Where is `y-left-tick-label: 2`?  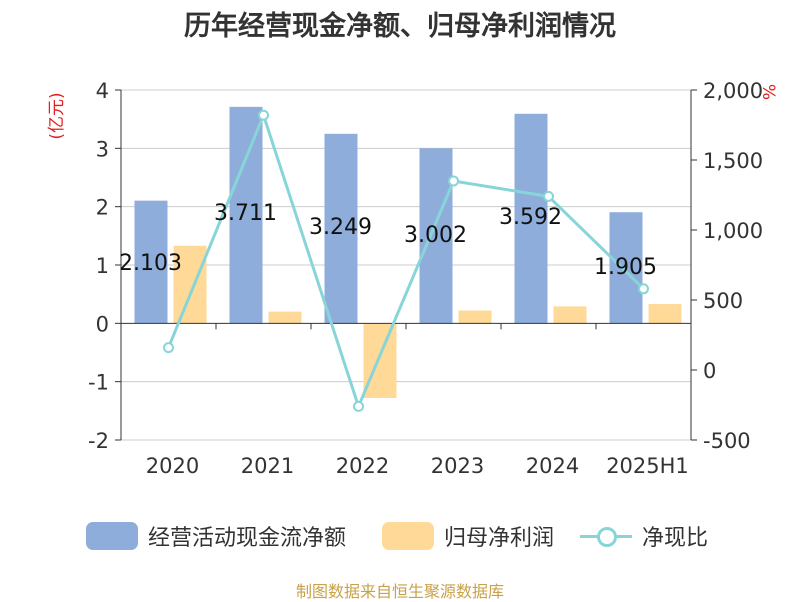
y-left-tick-label: 2 is located at coordinates (102, 208).